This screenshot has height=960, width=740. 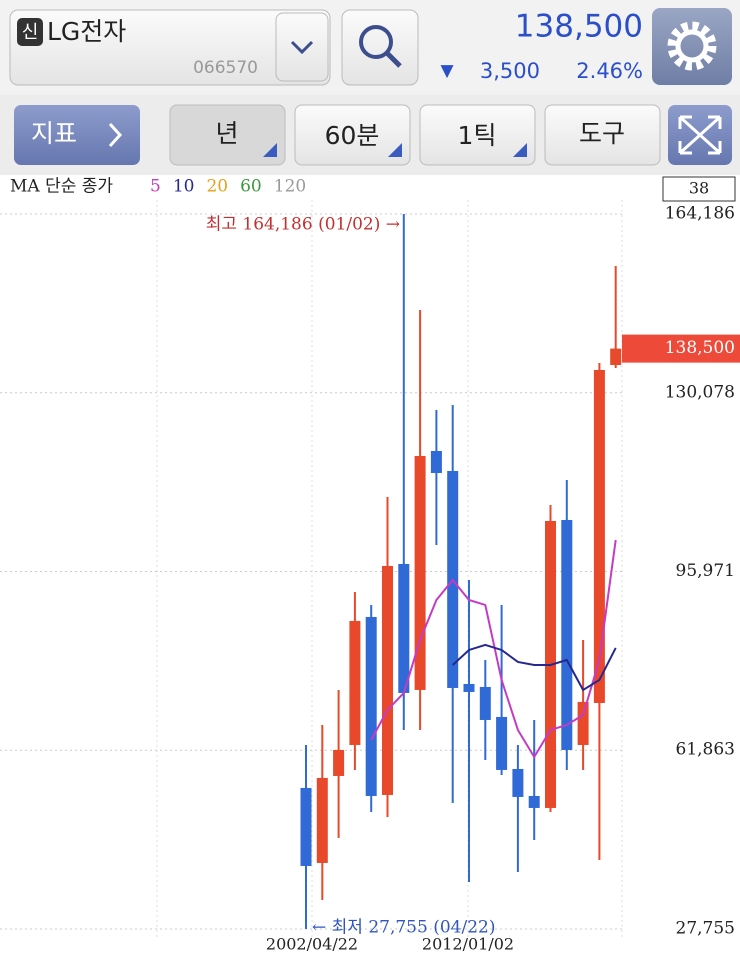 What do you see at coordinates (251, 187) in the screenshot?
I see `legend-entry: 60` at bounding box center [251, 187].